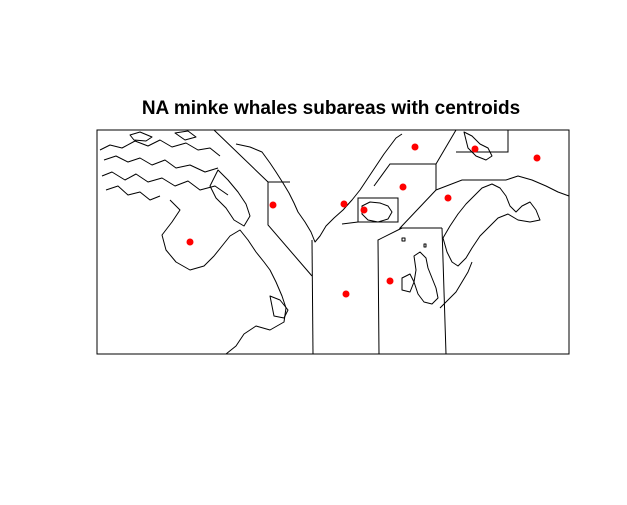 The height and width of the screenshot is (505, 627). What do you see at coordinates (331, 108) in the screenshot?
I see `map-title: NA minke whales subareas with centroids` at bounding box center [331, 108].